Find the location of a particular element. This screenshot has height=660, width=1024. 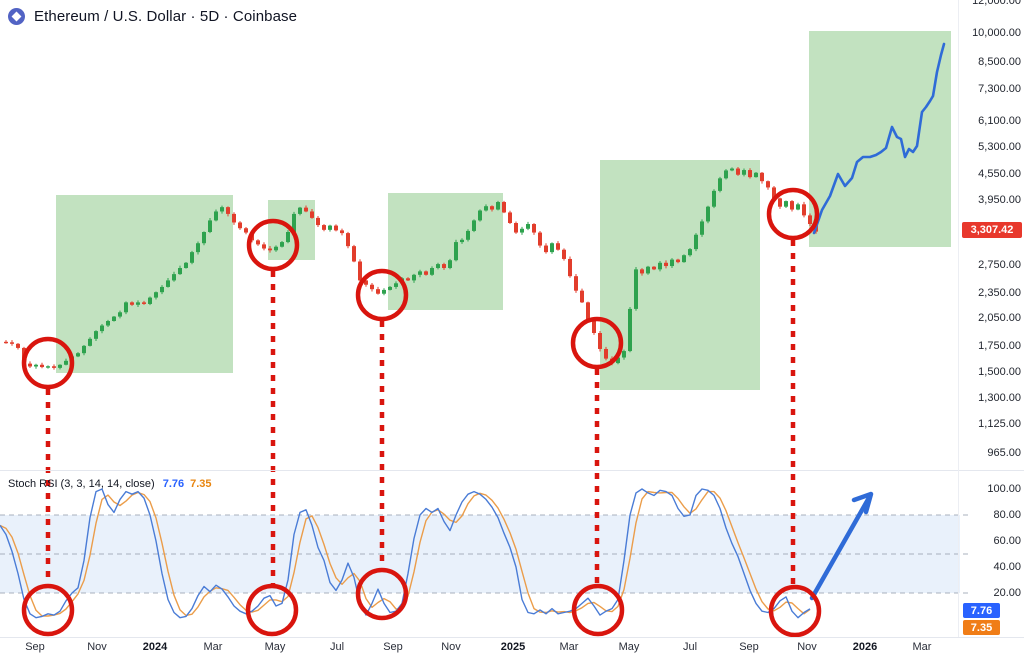

rsi-axis-label: 100.00 is located at coordinates (1004, 489).